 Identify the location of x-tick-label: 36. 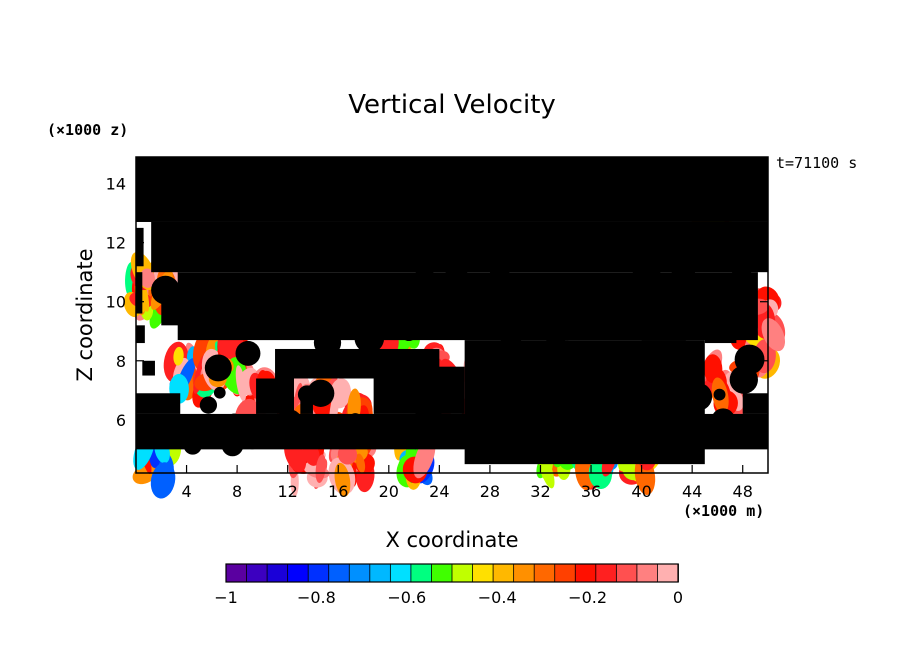
(591, 491).